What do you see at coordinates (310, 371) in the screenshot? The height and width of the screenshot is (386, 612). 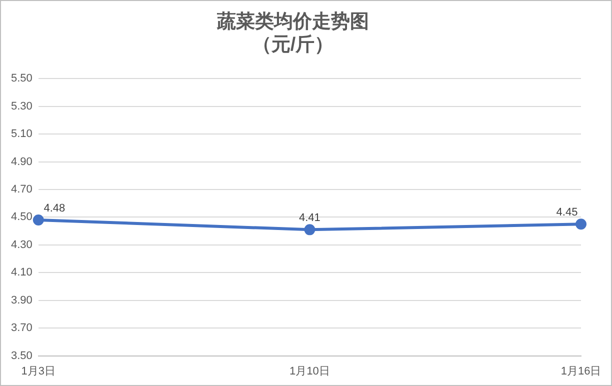 I see `x-tick-label: 1月10日` at bounding box center [310, 371].